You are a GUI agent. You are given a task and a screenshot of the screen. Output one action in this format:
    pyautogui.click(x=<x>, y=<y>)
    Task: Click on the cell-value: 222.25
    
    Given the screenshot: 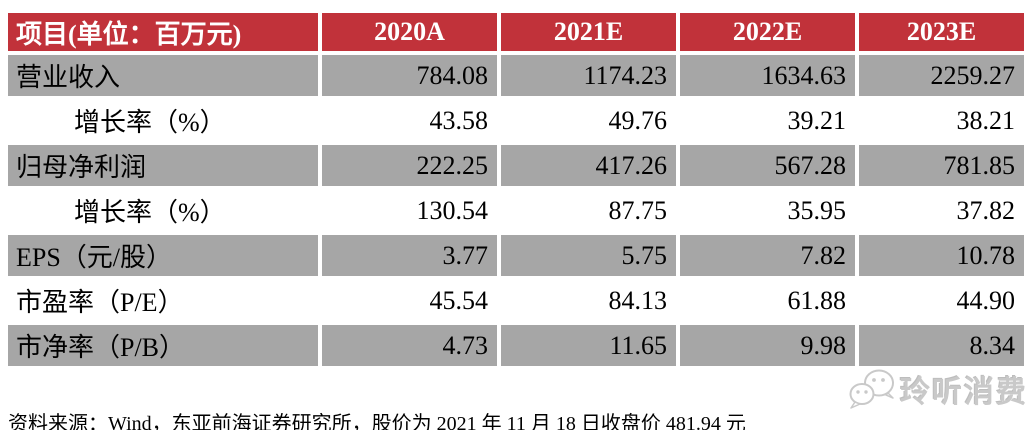 What is the action you would take?
    pyautogui.click(x=409, y=165)
    